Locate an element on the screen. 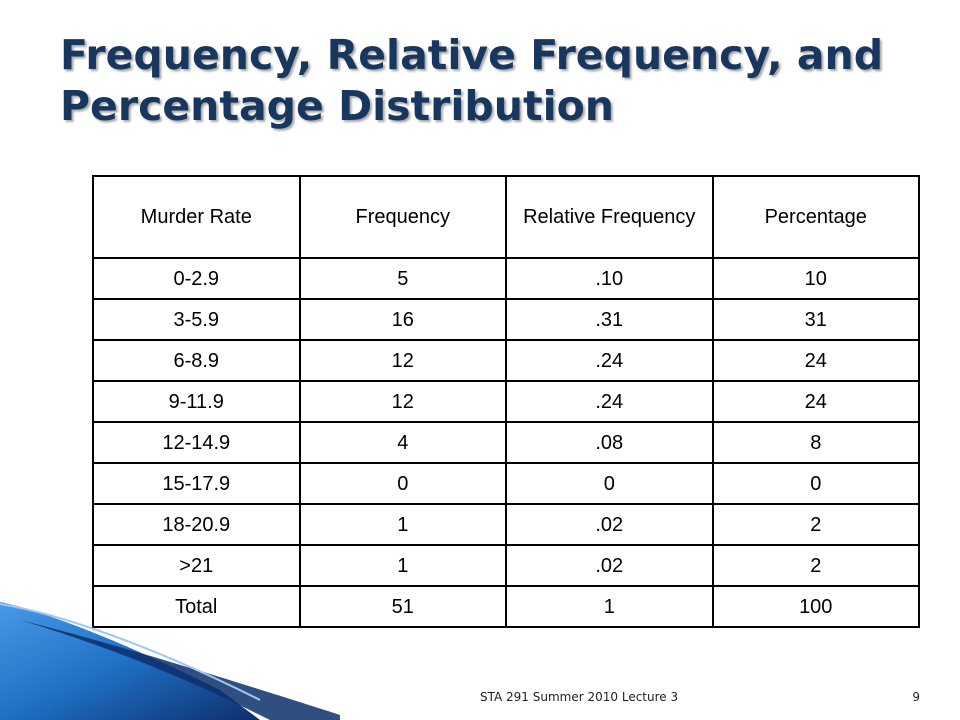 The height and width of the screenshot is (720, 960). table-row: 6-8.9 12.24 24 is located at coordinates (506, 360).